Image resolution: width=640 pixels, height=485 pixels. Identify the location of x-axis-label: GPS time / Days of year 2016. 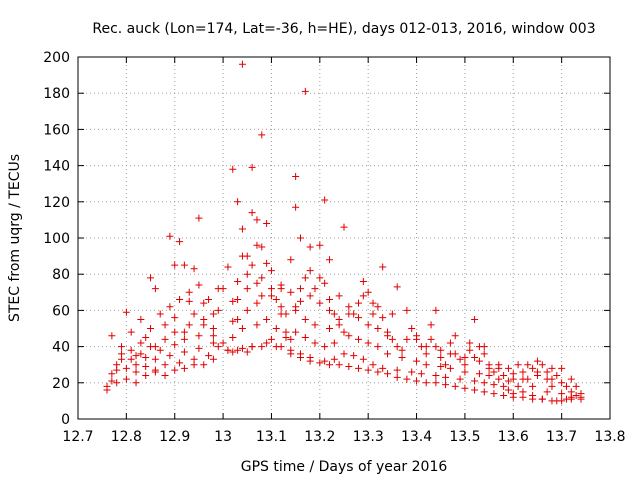
(344, 467).